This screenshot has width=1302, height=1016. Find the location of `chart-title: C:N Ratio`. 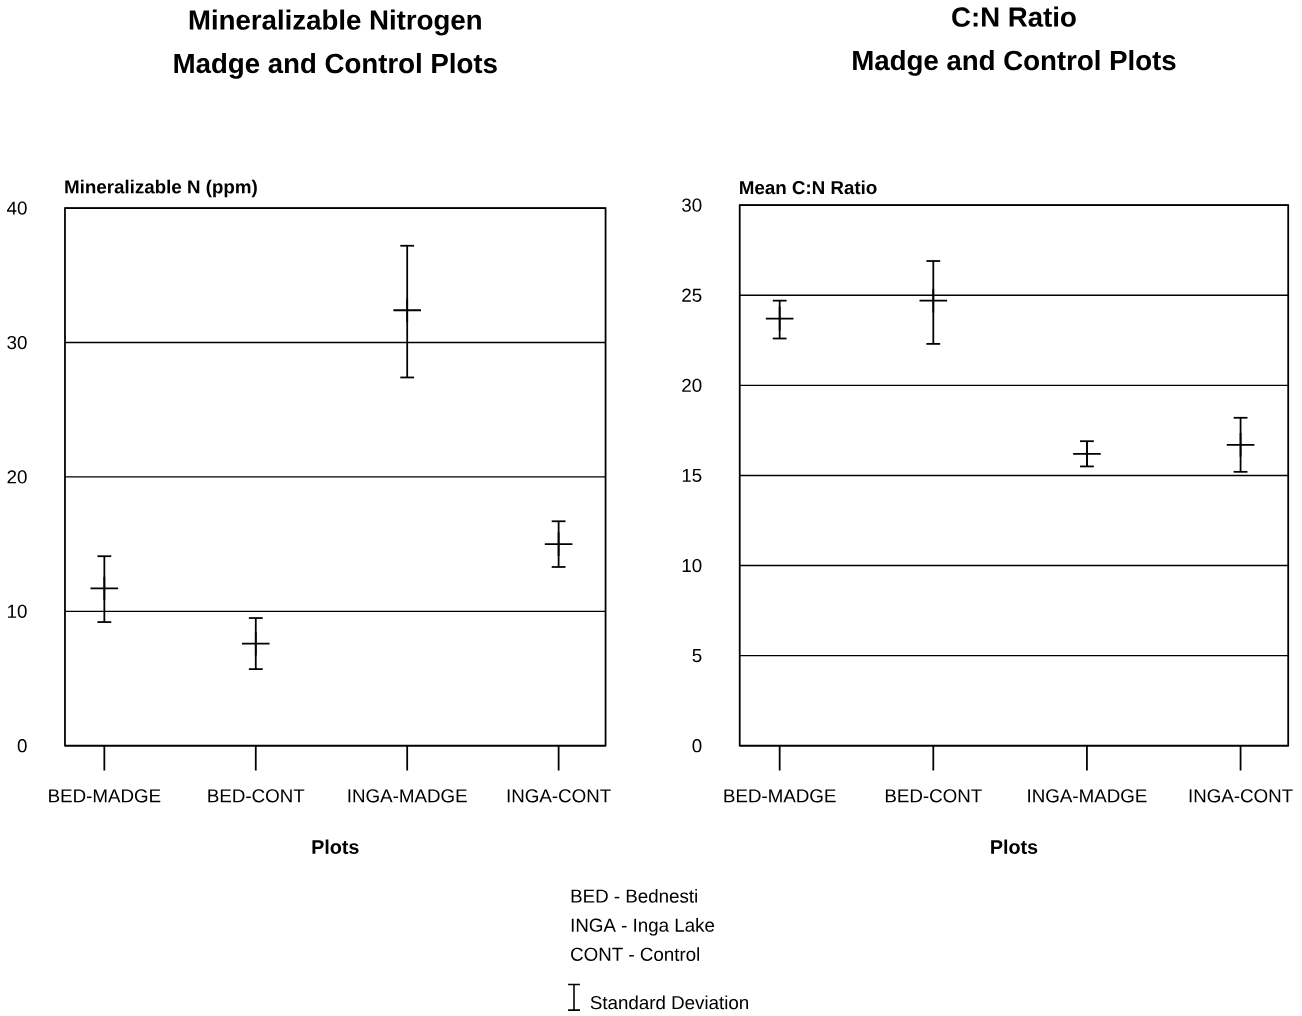

chart-title: C:N Ratio is located at coordinates (1014, 16).